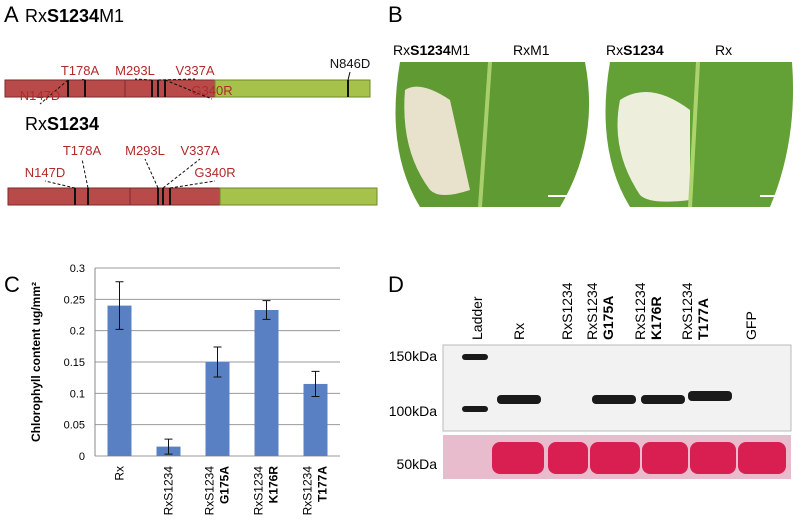  Describe the element at coordinates (413, 411) in the screenshot. I see `size-marker: 100kDa` at that location.